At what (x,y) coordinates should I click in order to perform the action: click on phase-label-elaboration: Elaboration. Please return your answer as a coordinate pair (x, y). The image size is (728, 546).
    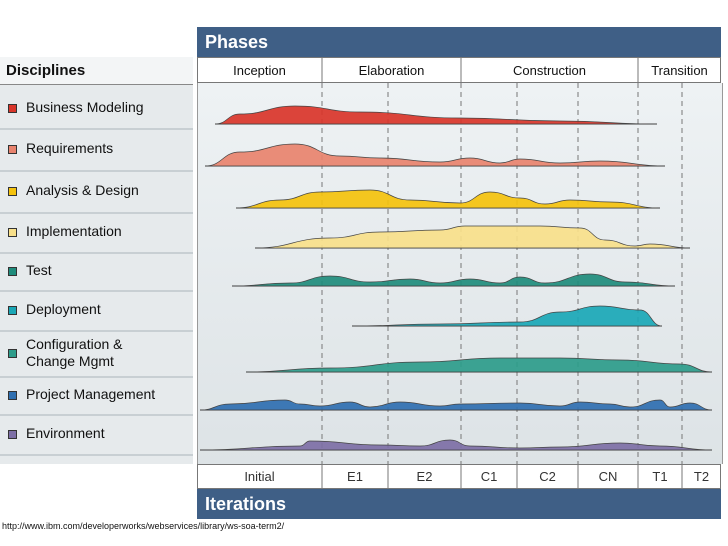
    Looking at the image, I should click on (391, 70).